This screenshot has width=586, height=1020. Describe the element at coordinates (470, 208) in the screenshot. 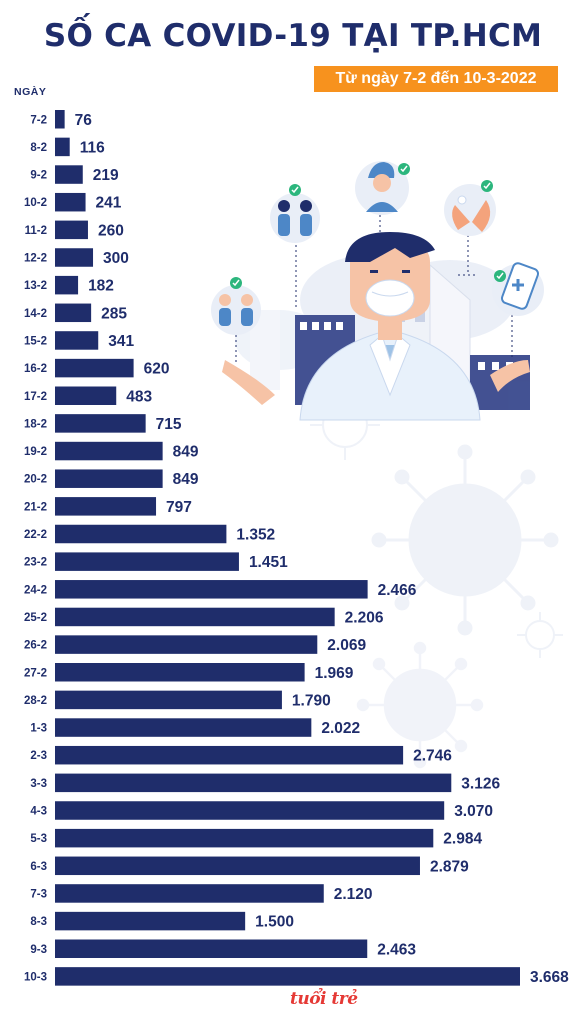

I see `handwashing-icon` at that location.